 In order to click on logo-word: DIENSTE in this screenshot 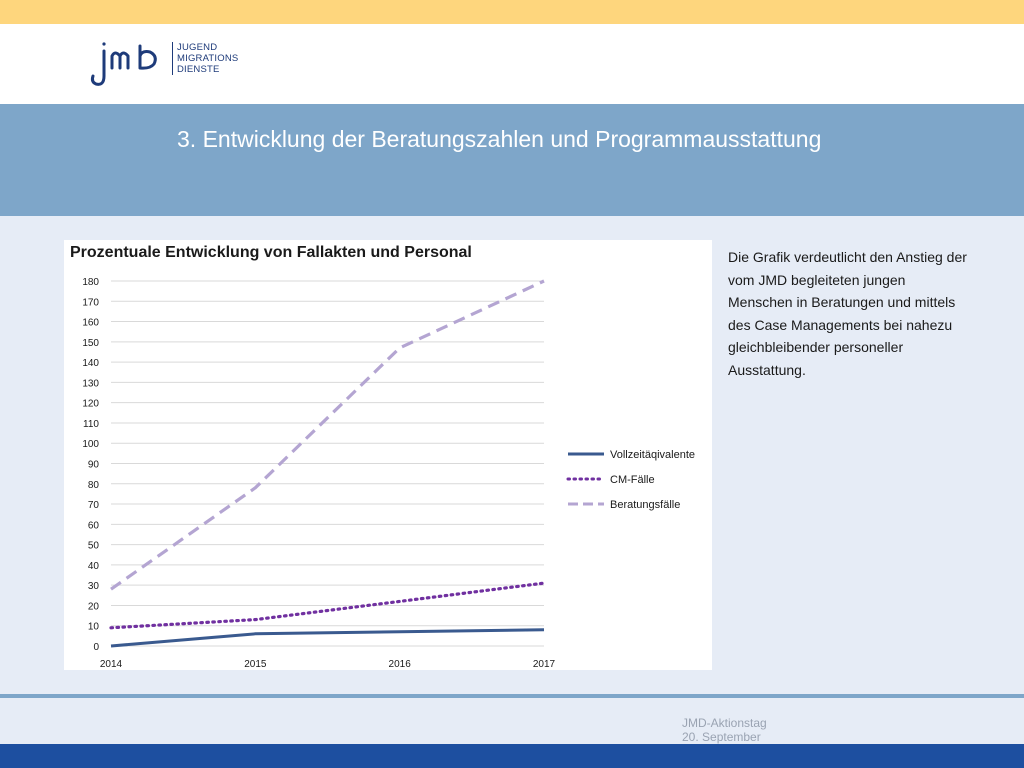, I will do `click(198, 69)`.